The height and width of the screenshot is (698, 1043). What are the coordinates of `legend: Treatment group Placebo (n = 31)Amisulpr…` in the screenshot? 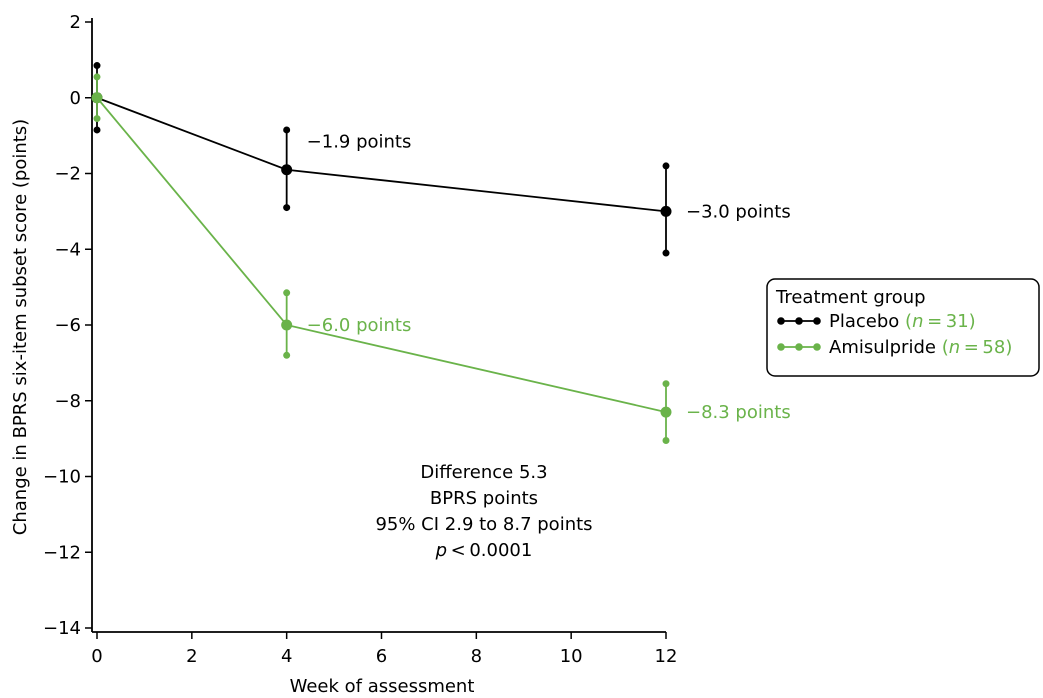 It's located at (903, 327).